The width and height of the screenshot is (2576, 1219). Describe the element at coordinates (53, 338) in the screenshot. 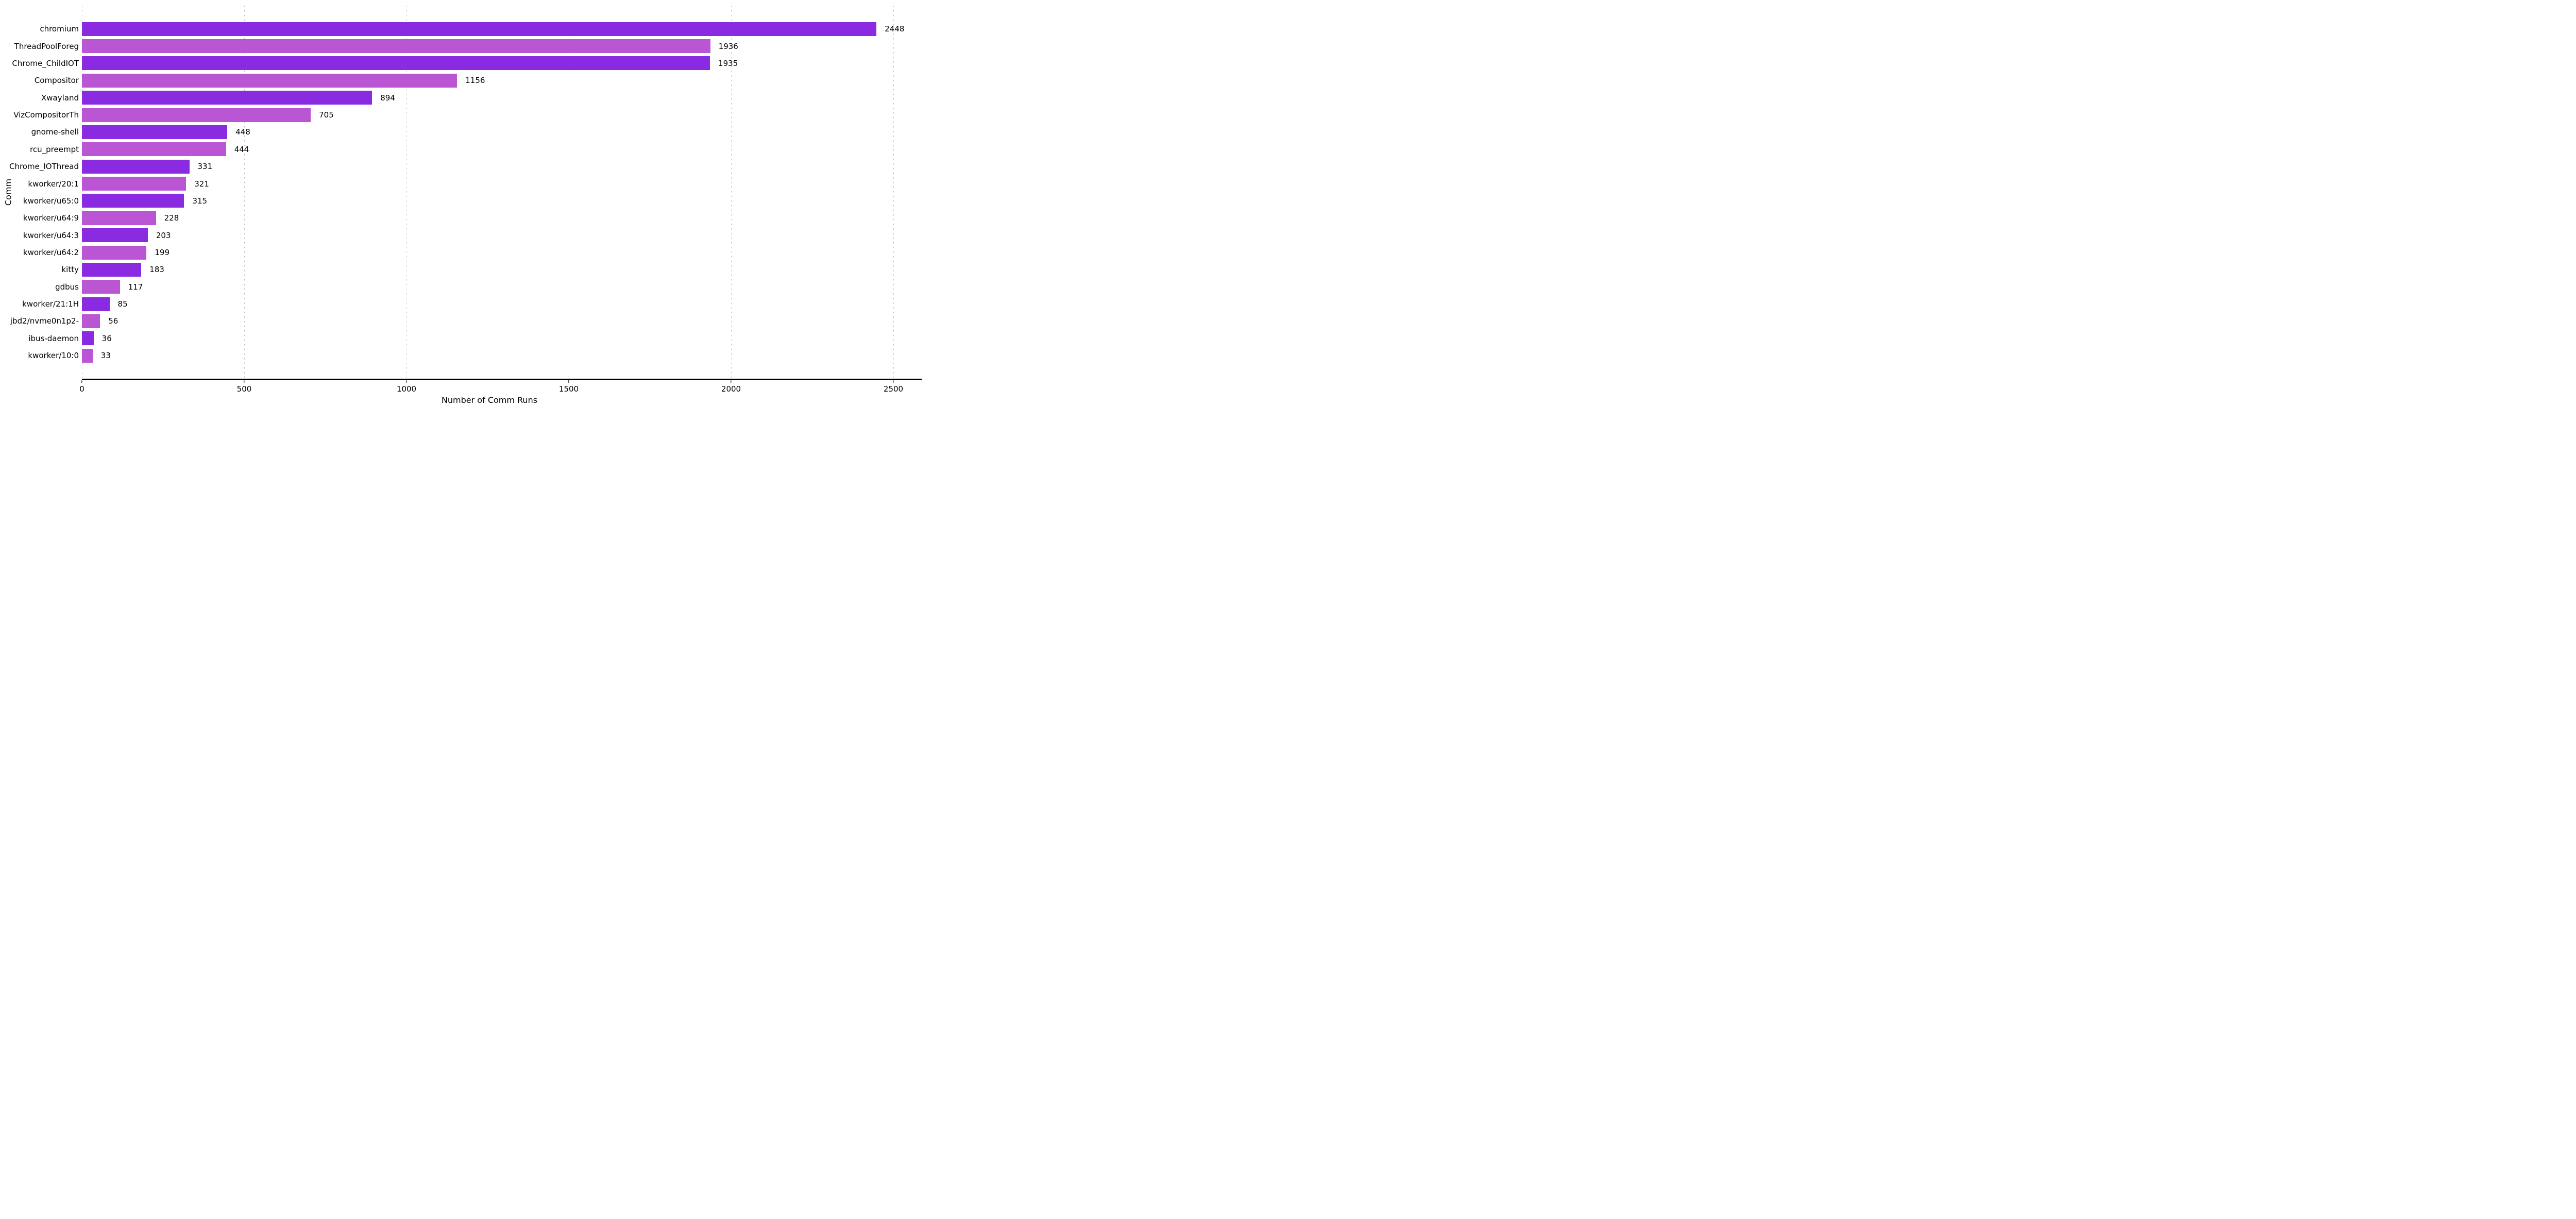

I see `category-label-ibus-daemon: ibus-daemon` at that location.